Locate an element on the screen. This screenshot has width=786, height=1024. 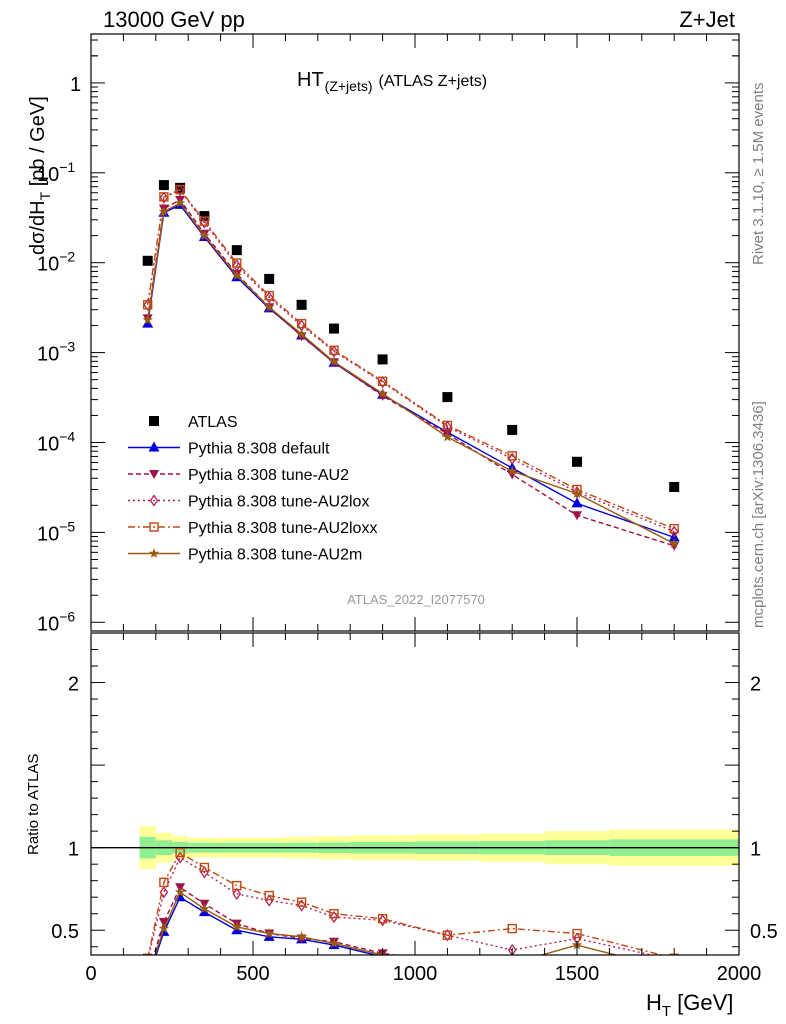
y-tick-label: 10⁻² is located at coordinates (56, 262).